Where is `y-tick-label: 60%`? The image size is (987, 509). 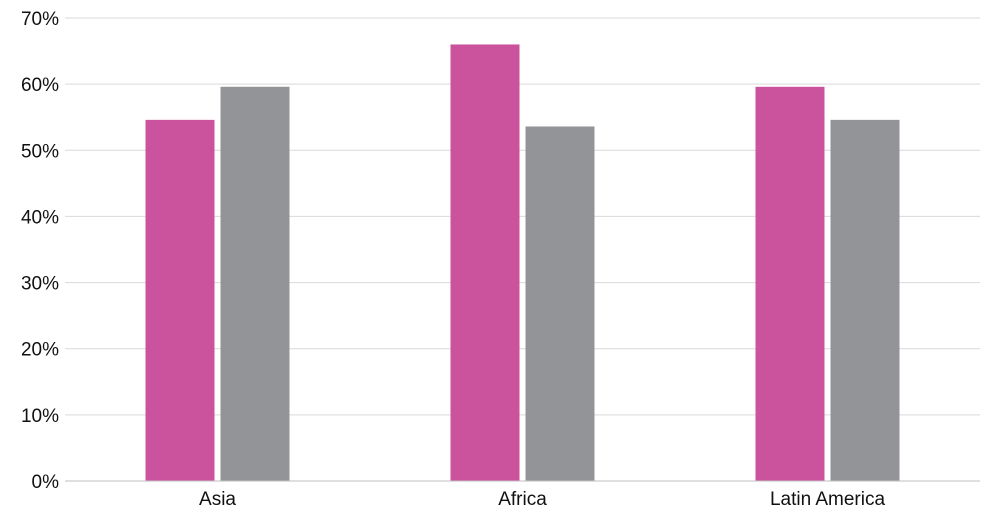
y-tick-label: 60% is located at coordinates (40, 85).